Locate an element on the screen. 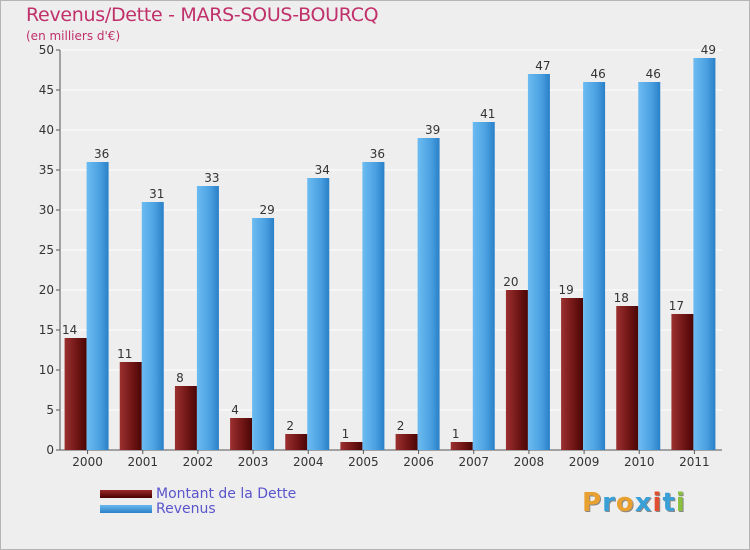 Image resolution: width=750 pixels, height=550 pixels. logo-letter: o is located at coordinates (625, 503).